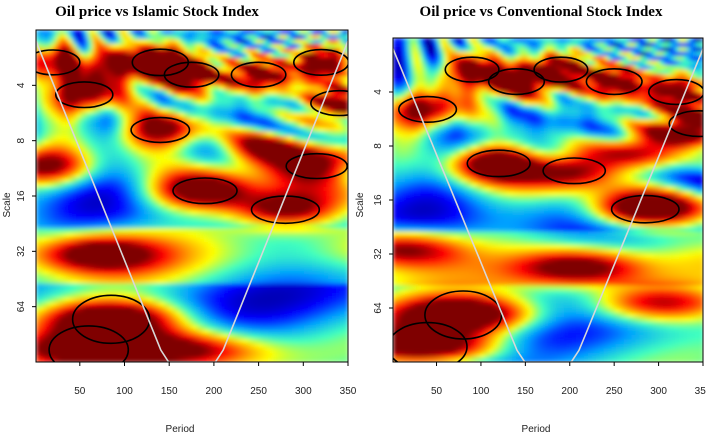 The image size is (706, 436). Describe the element at coordinates (157, 12) in the screenshot. I see `chart-title: Oil price vs Islamic Stock Index` at that location.